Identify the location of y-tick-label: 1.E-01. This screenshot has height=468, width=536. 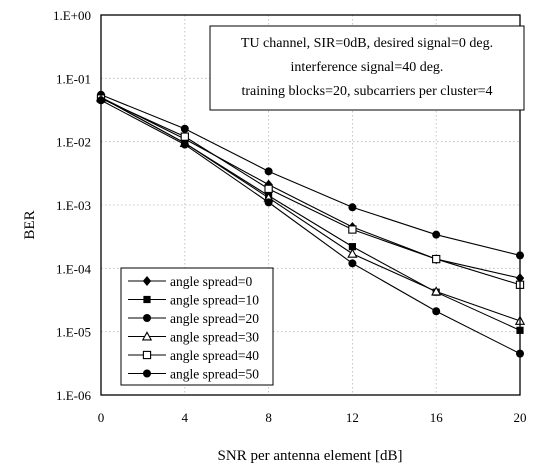
(73, 78).